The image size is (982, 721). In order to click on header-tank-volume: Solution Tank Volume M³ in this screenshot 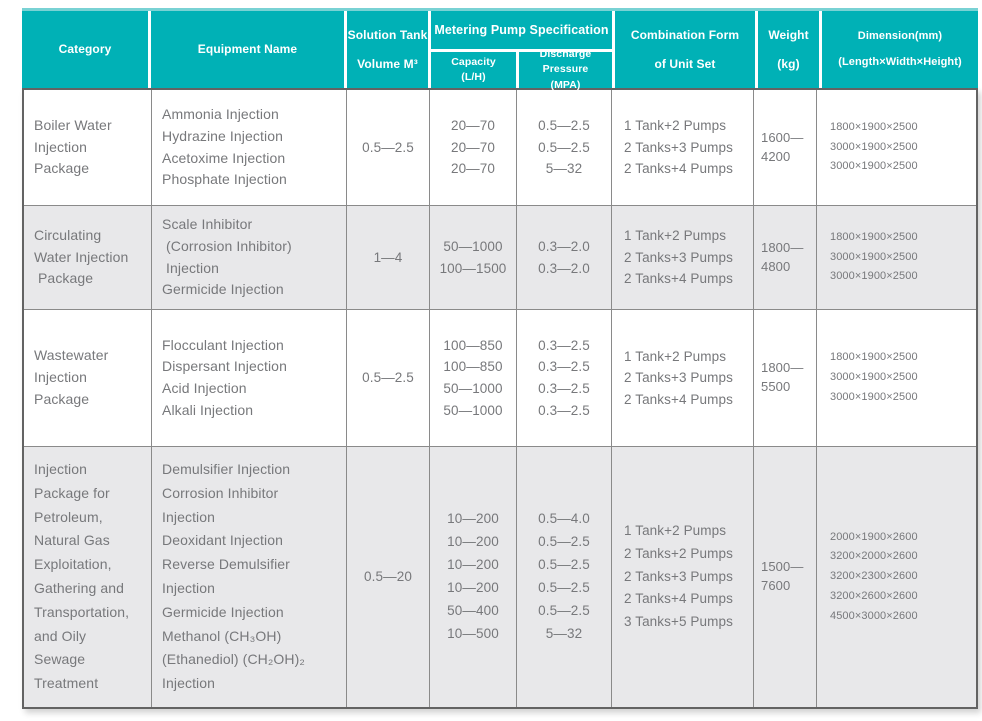, I will do `click(387, 49)`.